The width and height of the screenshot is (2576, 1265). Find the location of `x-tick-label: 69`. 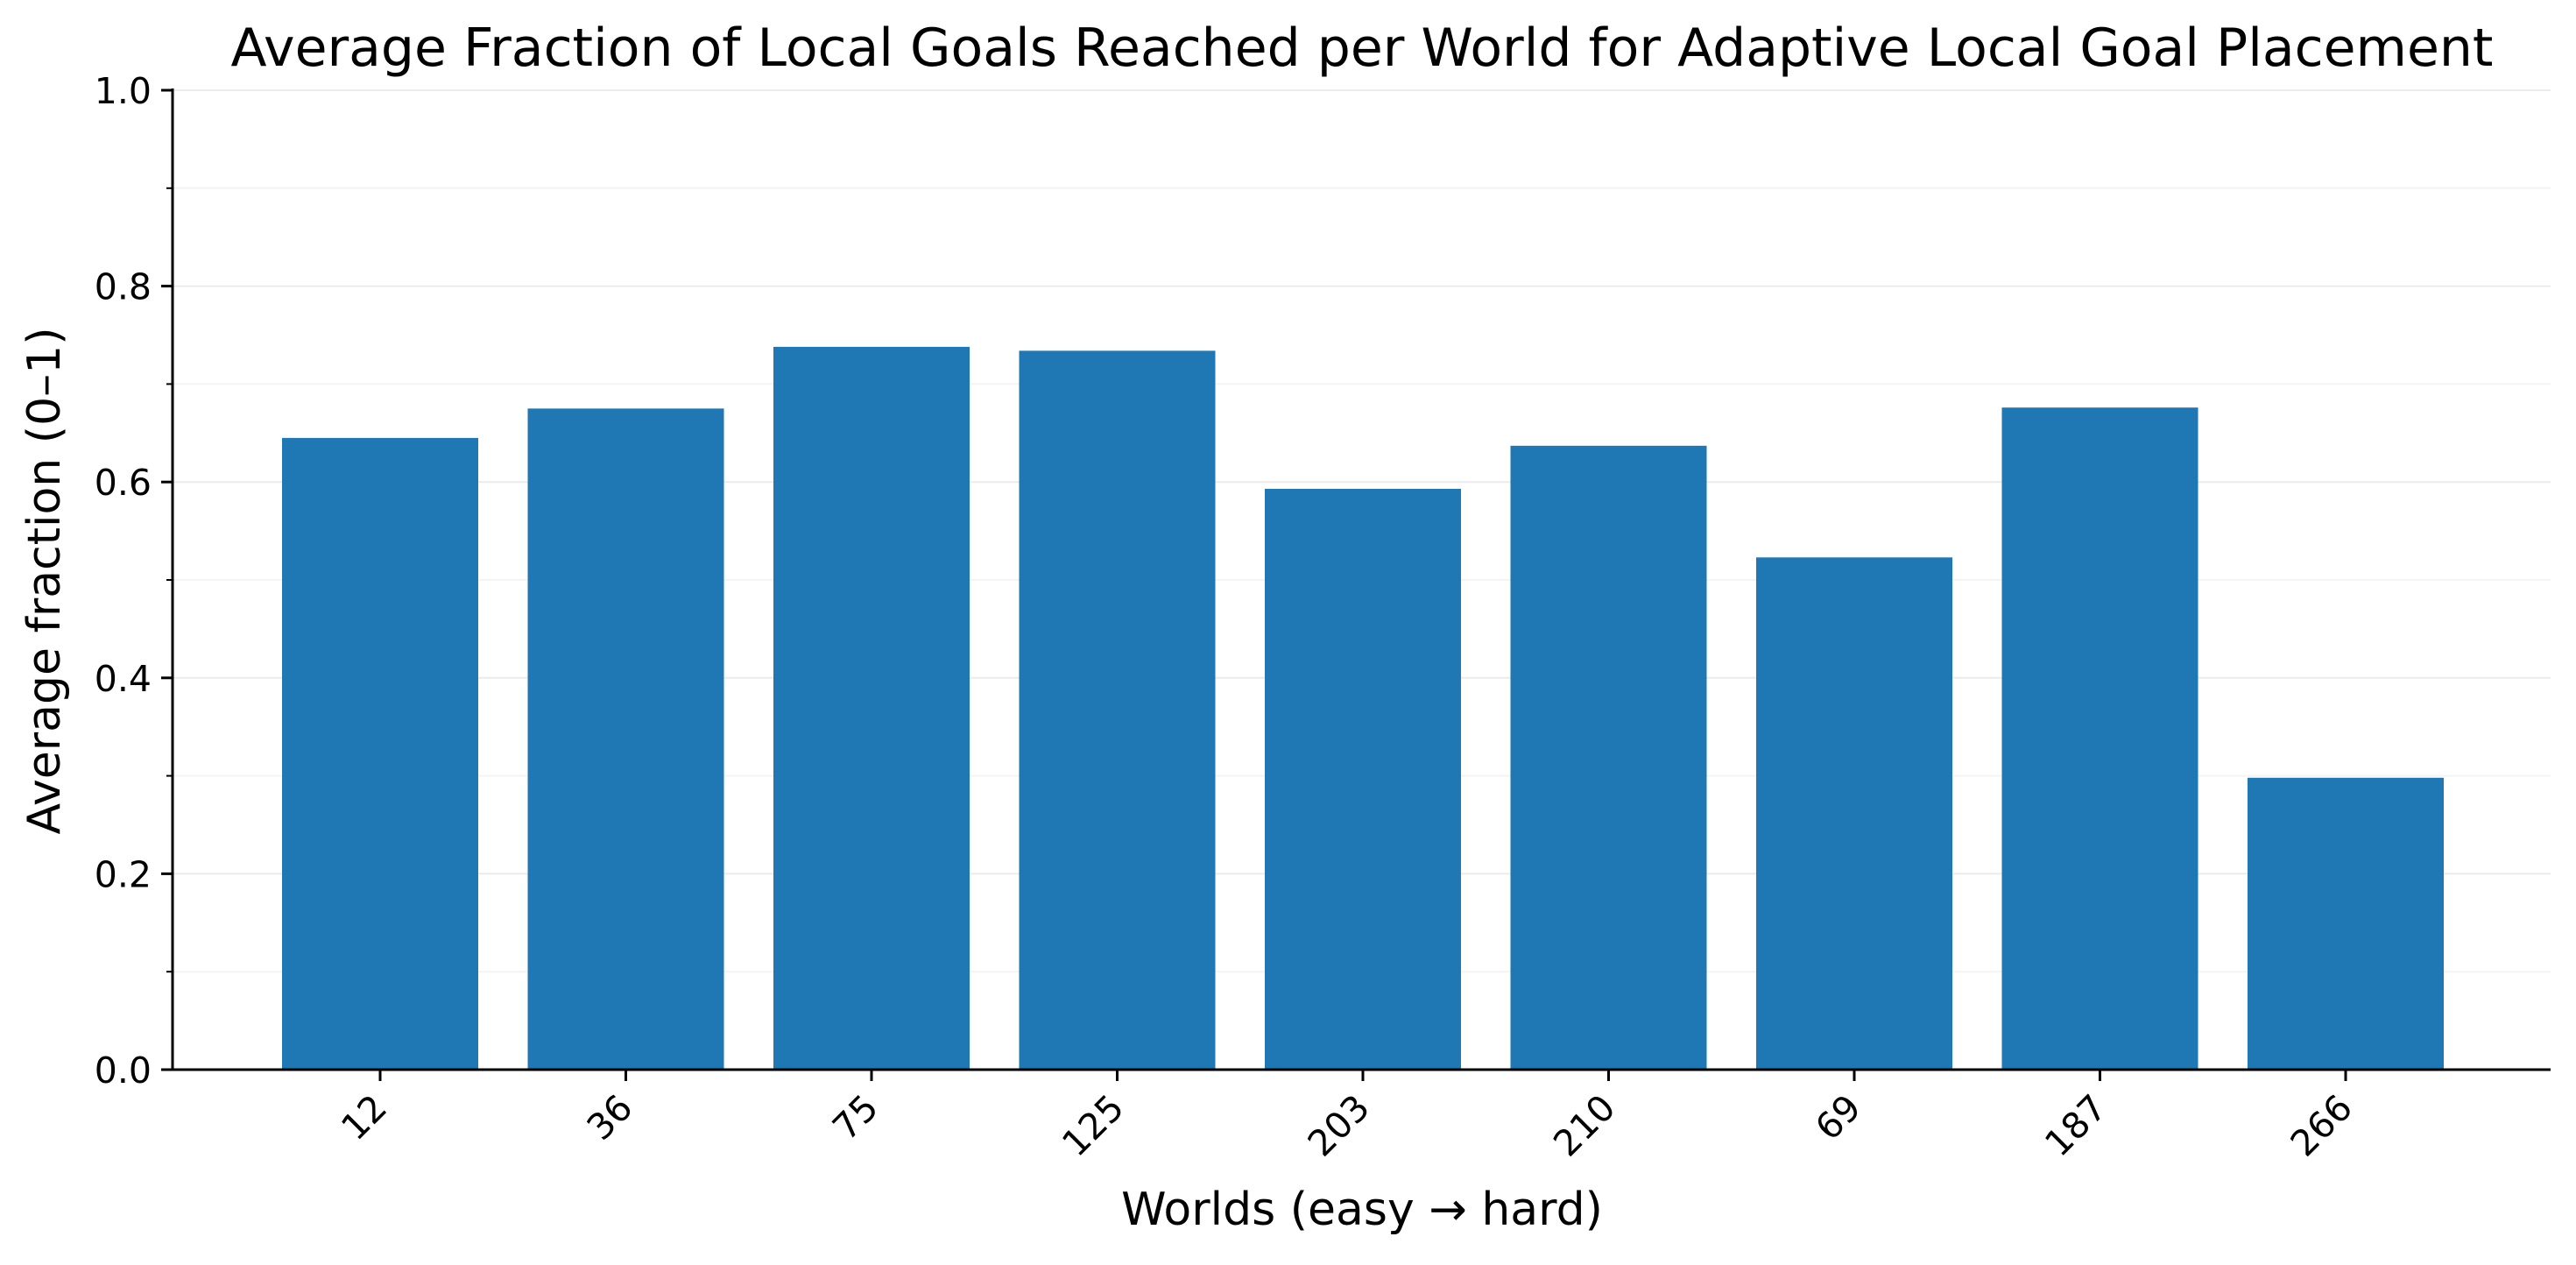

x-tick-label: 69 is located at coordinates (1838, 1117).